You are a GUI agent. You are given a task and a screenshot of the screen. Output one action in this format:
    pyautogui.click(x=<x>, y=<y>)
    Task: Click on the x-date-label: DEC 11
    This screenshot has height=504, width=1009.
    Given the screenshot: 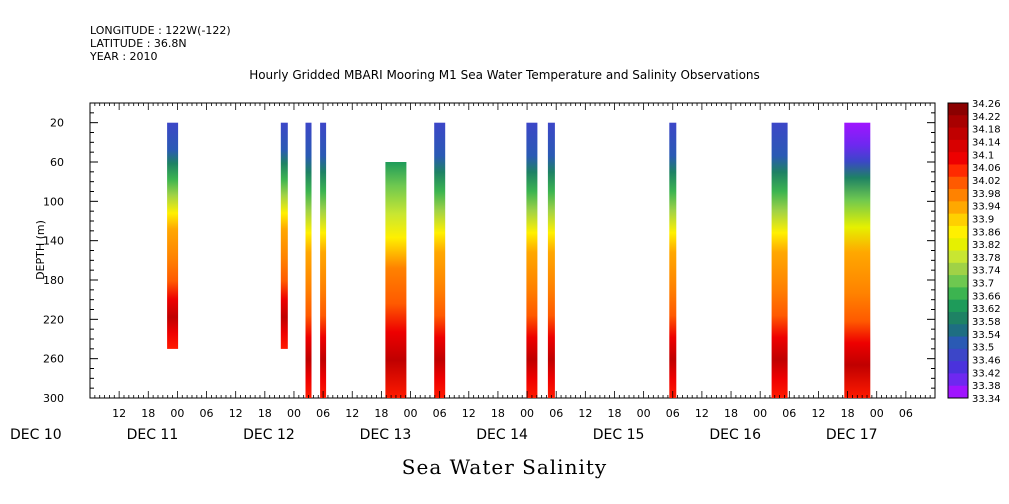 What is the action you would take?
    pyautogui.click(x=153, y=435)
    